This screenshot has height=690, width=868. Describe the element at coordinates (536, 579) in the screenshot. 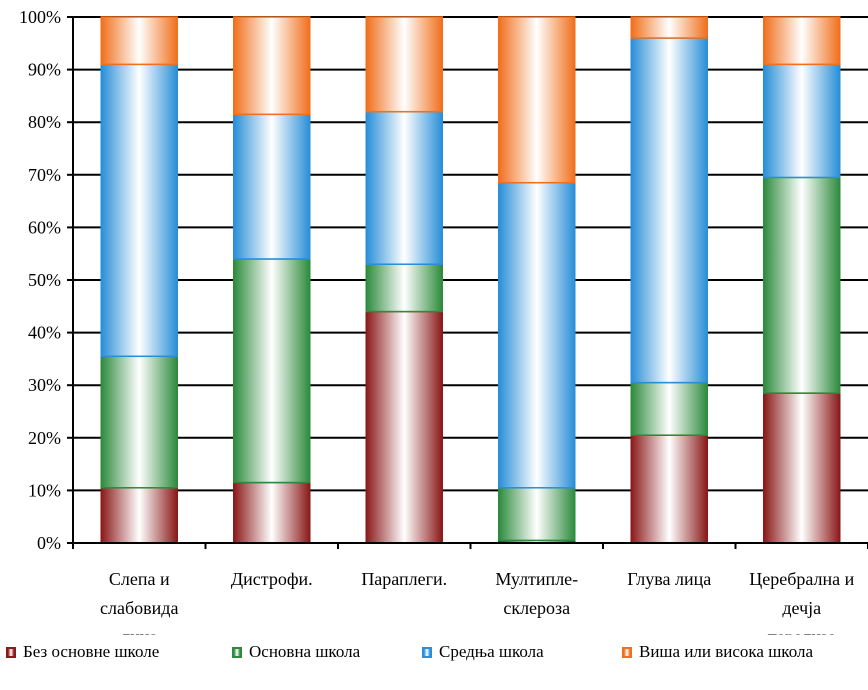

I see `x-category-label: Мултипле-` at that location.